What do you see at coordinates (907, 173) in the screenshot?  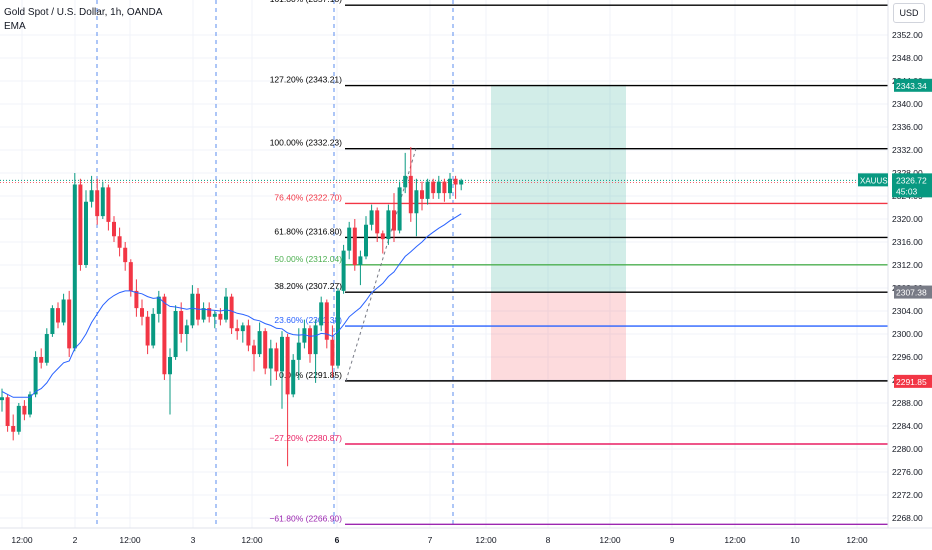 I see `price-tick-label: 2328.00` at bounding box center [907, 173].